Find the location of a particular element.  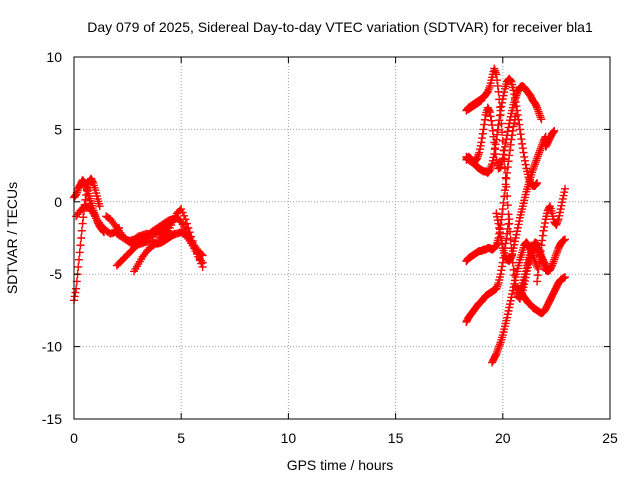

x-tick-label: 10 is located at coordinates (289, 438).